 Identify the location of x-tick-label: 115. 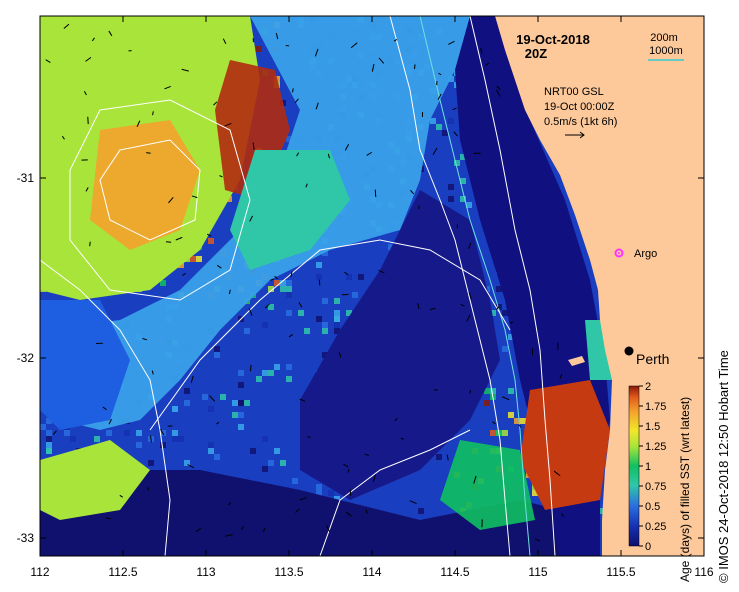
(537, 572).